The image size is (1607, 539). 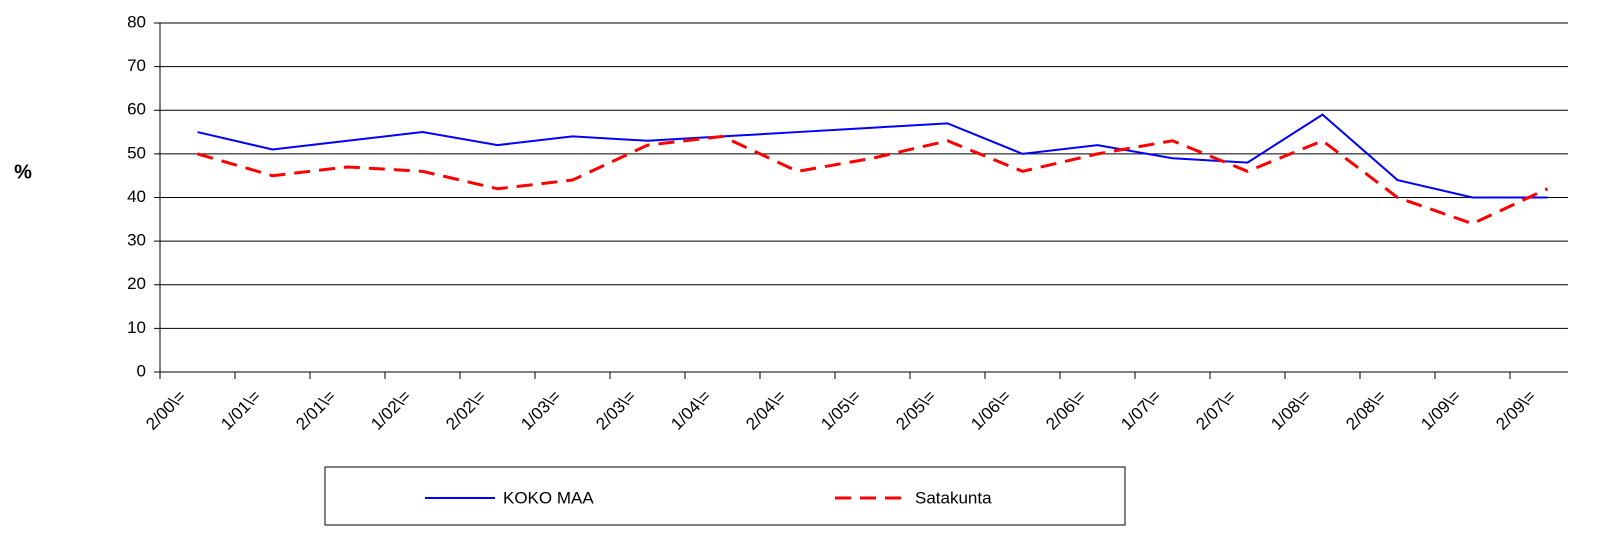 I want to click on x-tick-label: 1/09\=, so click(x=1440, y=410).